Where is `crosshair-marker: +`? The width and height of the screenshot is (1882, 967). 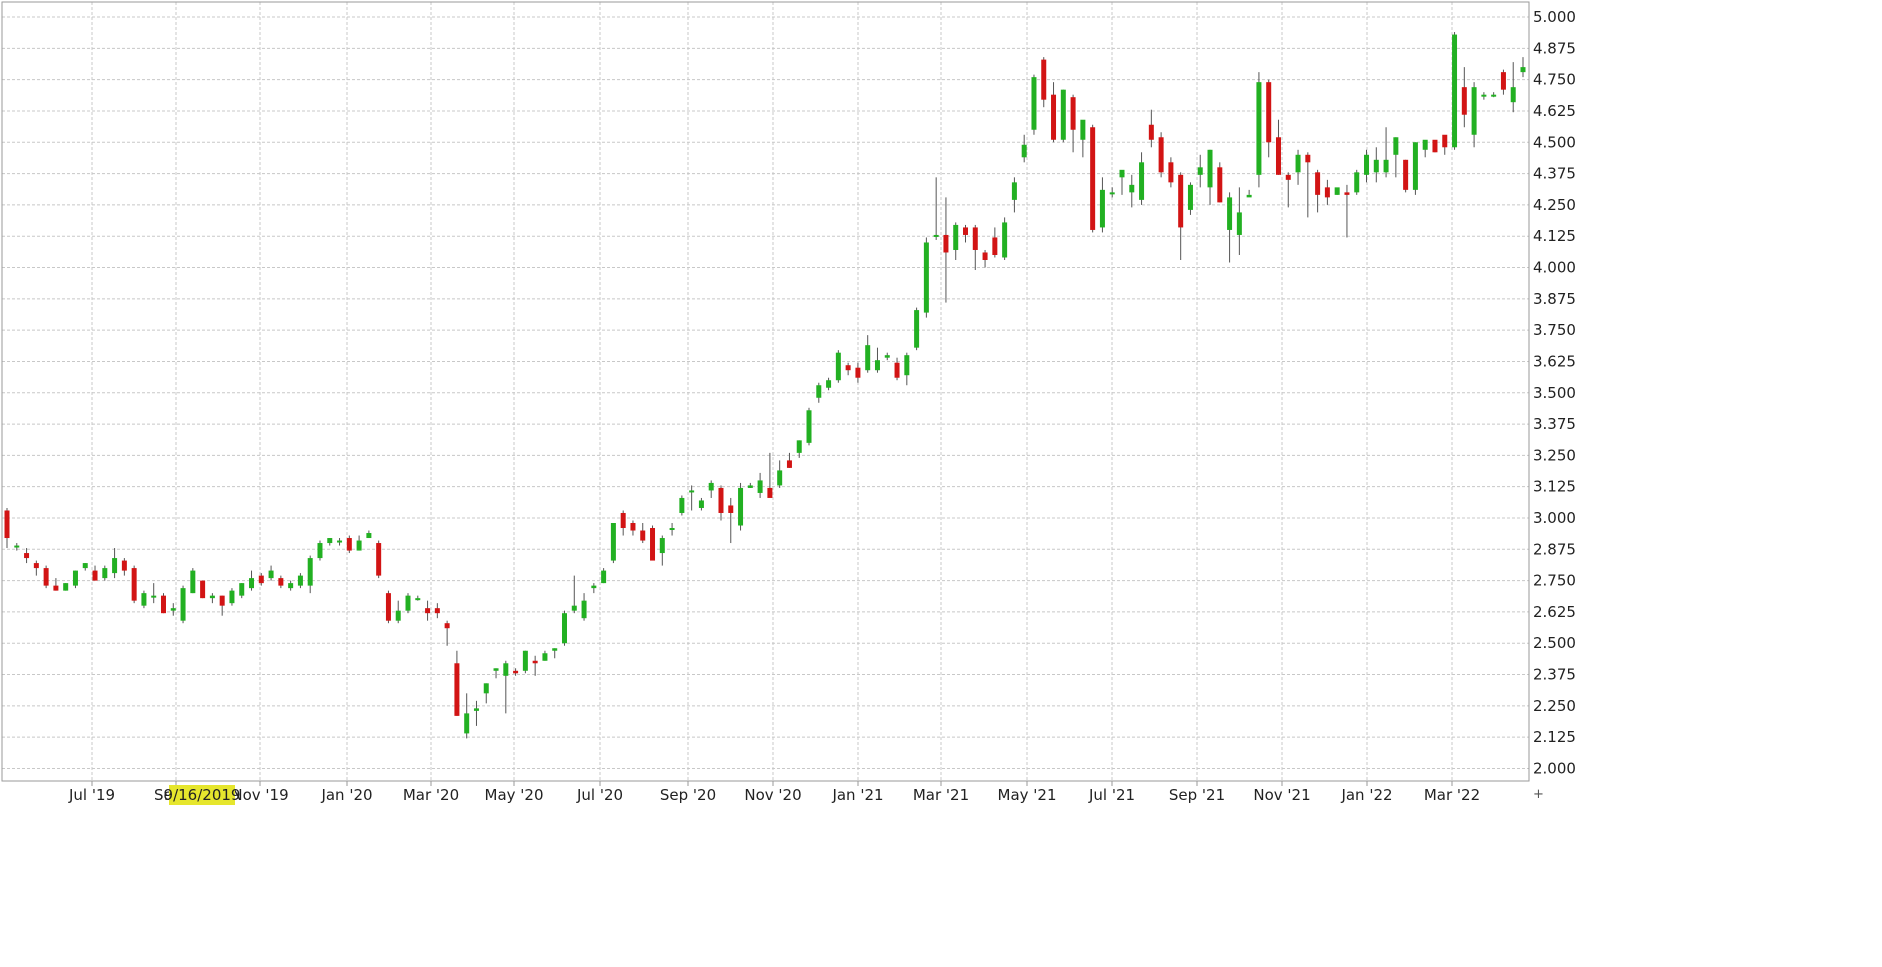
crosshair-marker: + is located at coordinates (1538, 794).